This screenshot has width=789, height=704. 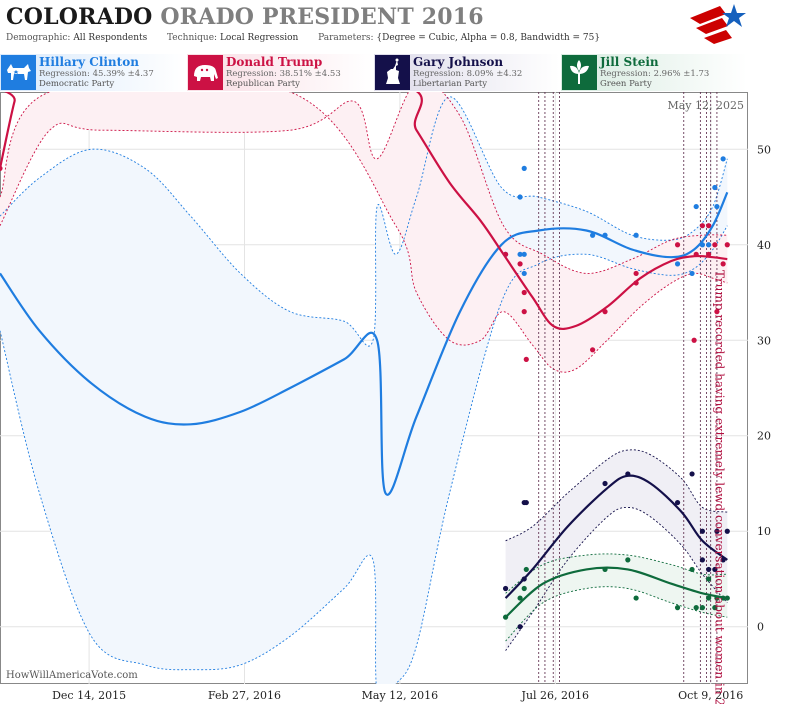 I want to click on star-logo-icon, so click(x=717, y=26).